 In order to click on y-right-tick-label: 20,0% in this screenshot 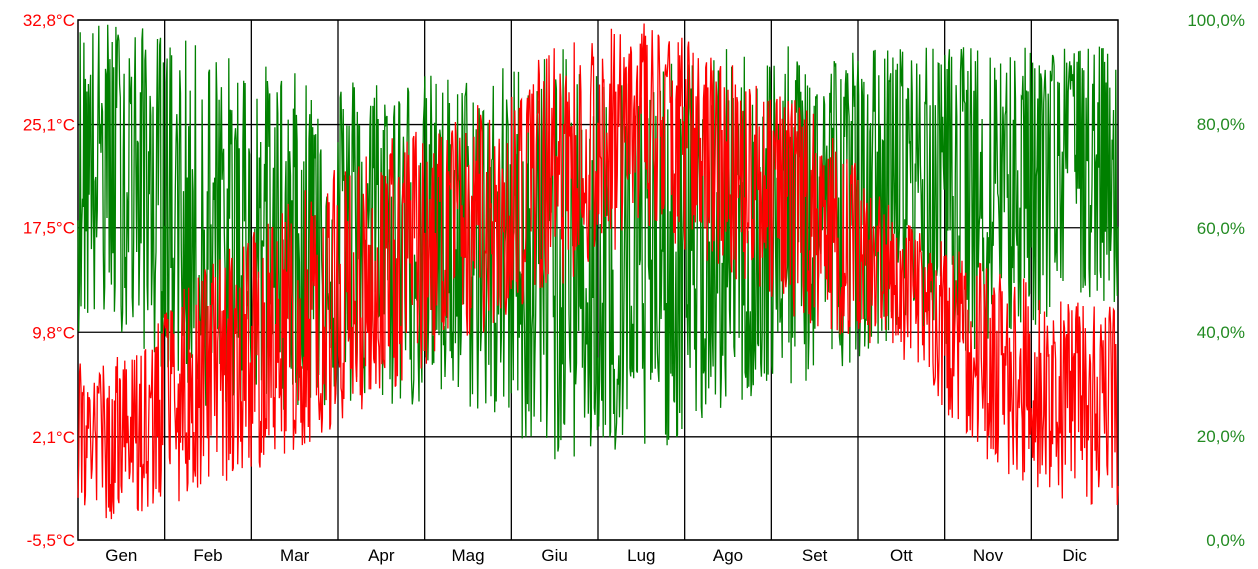, I will do `click(1221, 436)`.